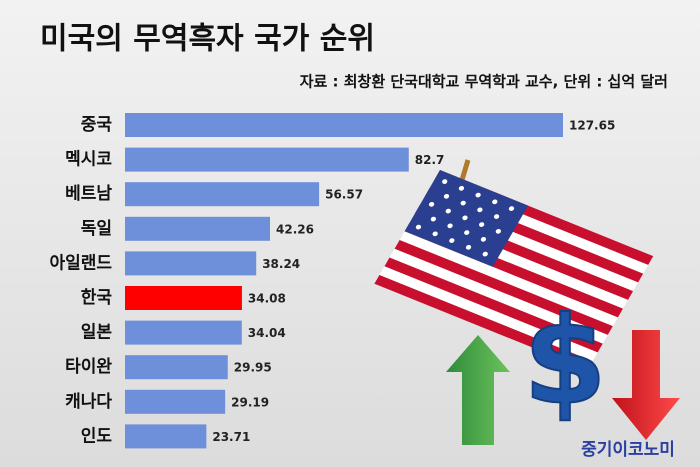  Describe the element at coordinates (97, 436) in the screenshot. I see `category-label: 인도` at that location.